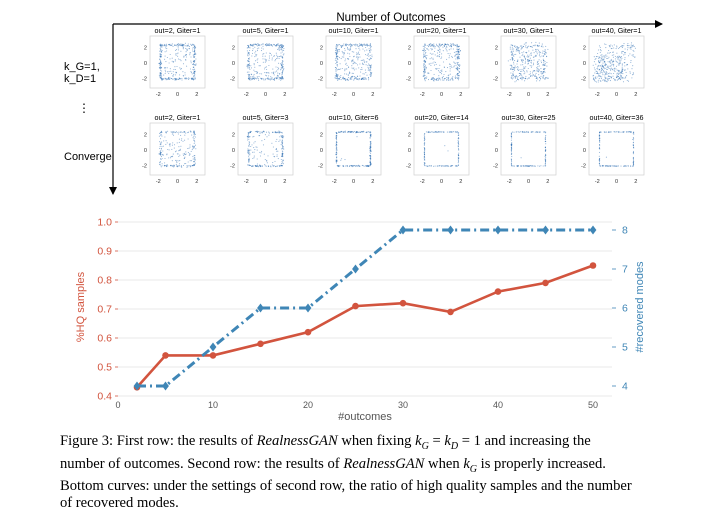  I want to click on scatter-panel: out=20, Giter=14 -2 2 0 0 2 -2, so click(438, 149).